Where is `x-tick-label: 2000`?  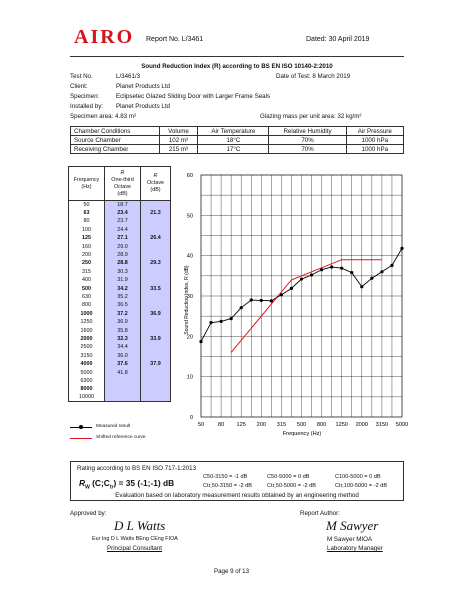 x-tick-label: 2000 is located at coordinates (362, 425).